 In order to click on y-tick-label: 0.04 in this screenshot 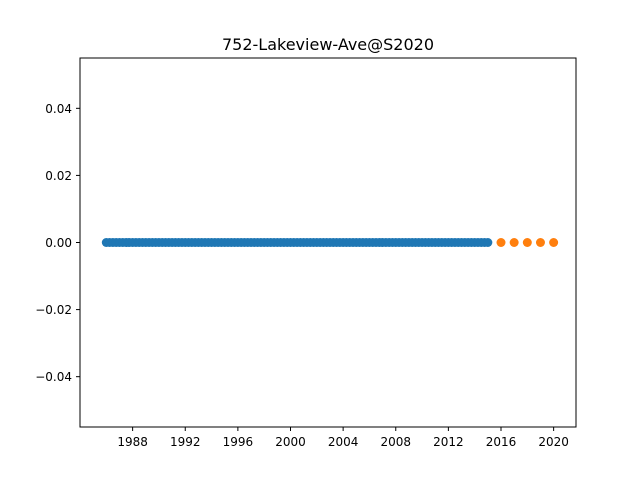, I will do `click(58, 109)`.